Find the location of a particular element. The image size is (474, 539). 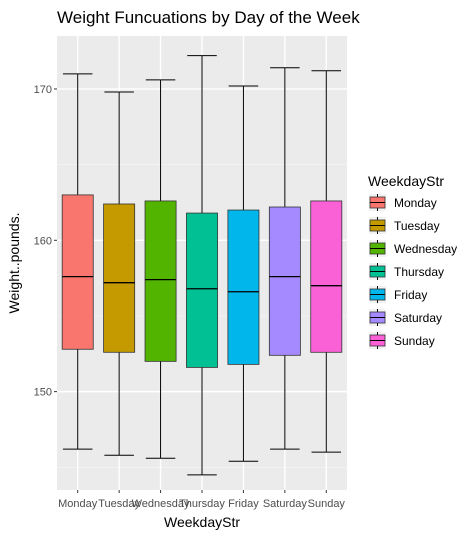

legend-label: Saturday is located at coordinates (418, 318).